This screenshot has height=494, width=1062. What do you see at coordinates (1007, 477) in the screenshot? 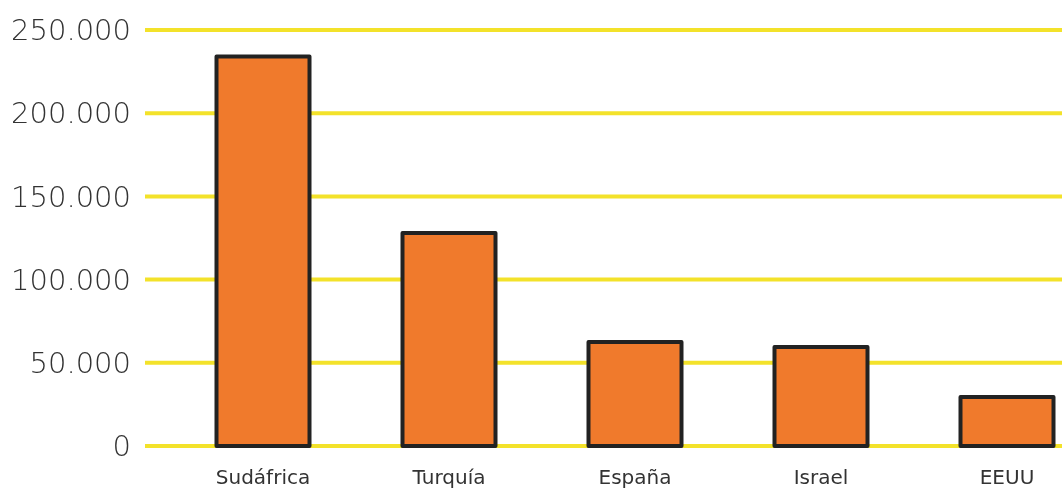
I see `x-tick-label: EEUU` at bounding box center [1007, 477].